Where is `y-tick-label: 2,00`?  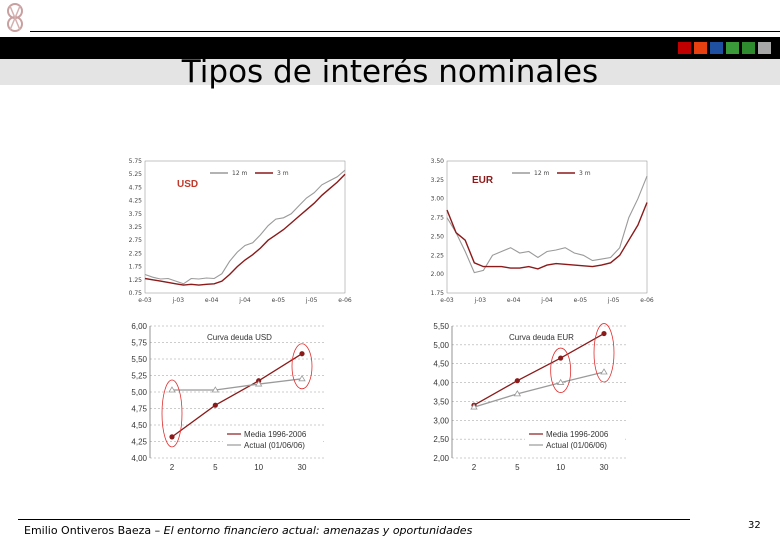 y-tick-label: 2,00 is located at coordinates (441, 458).